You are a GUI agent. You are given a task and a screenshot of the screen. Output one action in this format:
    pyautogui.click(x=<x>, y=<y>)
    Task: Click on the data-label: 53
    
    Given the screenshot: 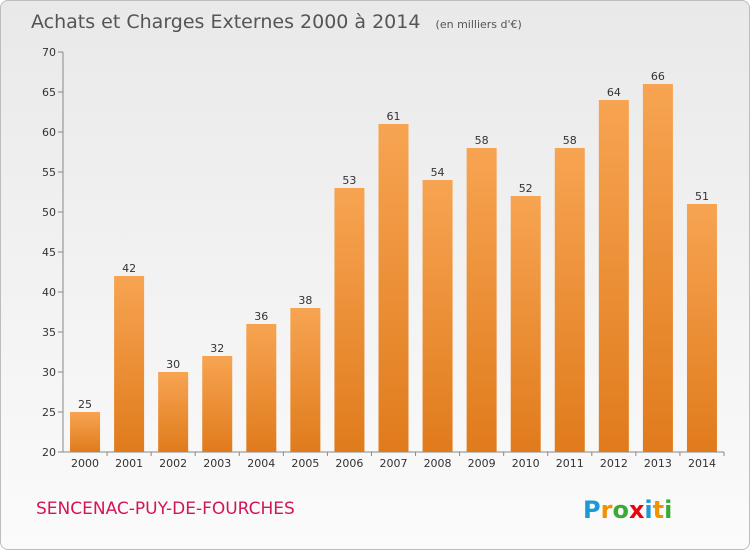 What is the action you would take?
    pyautogui.click(x=349, y=180)
    